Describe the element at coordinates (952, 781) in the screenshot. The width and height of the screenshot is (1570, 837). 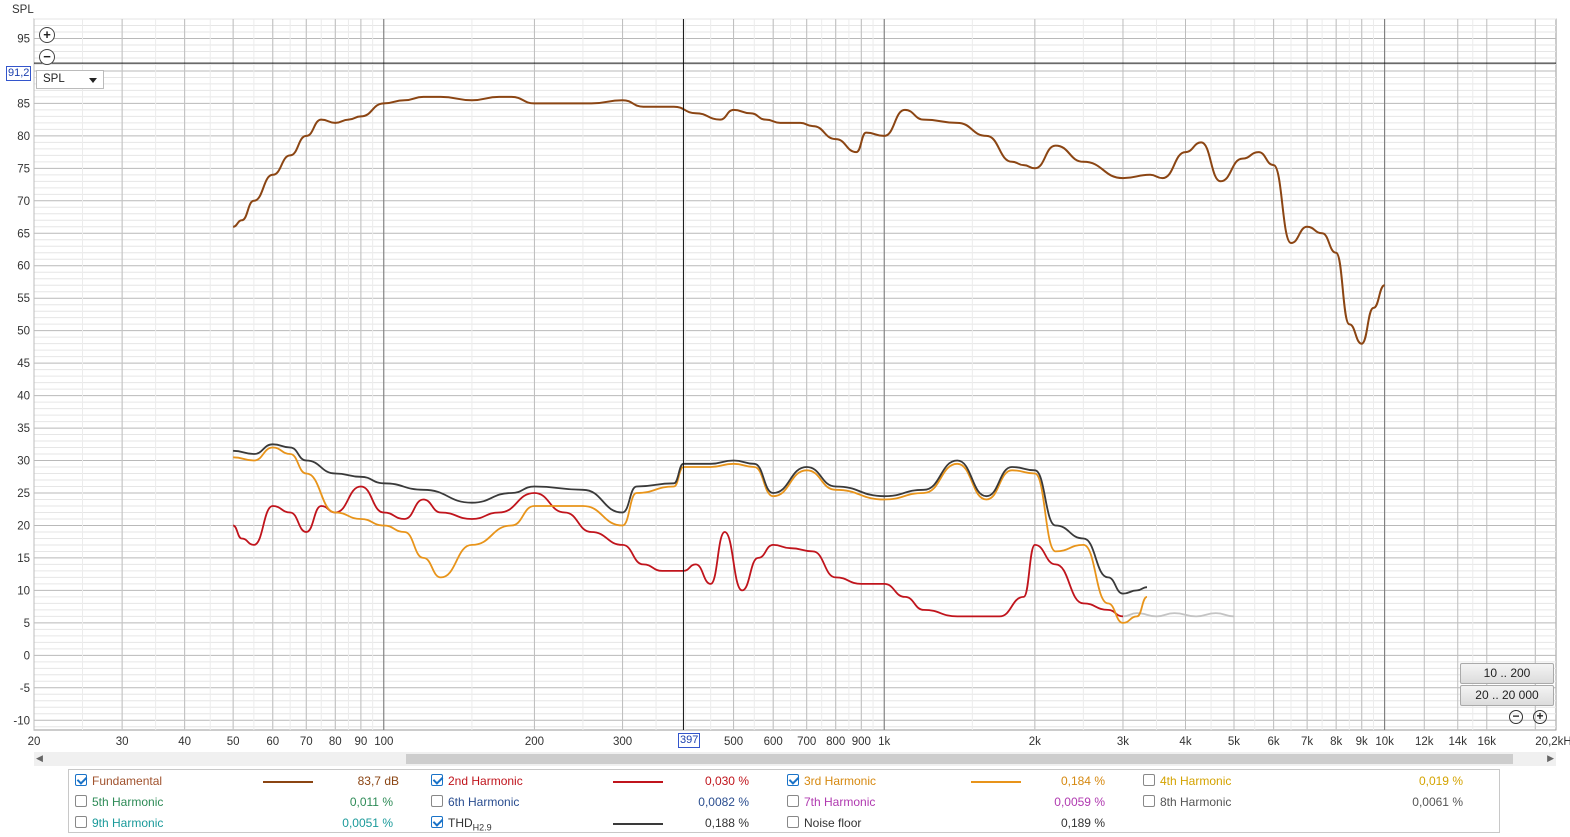
I see `legend-item-3rd-harmonic: 3rd Harmonic 0,184 %` at that location.